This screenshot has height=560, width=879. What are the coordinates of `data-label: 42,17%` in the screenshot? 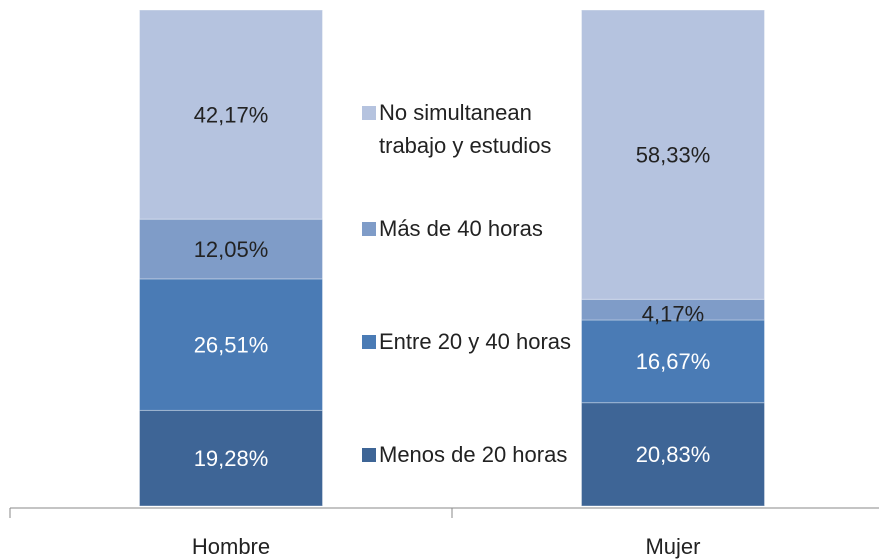 It's located at (231, 114).